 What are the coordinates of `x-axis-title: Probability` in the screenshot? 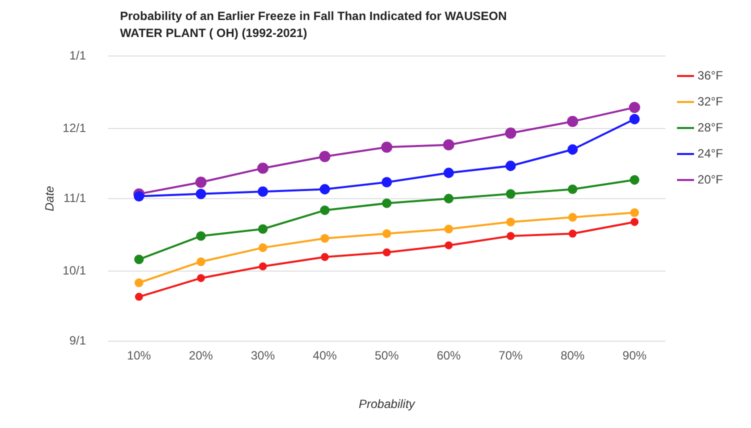 It's located at (387, 404).